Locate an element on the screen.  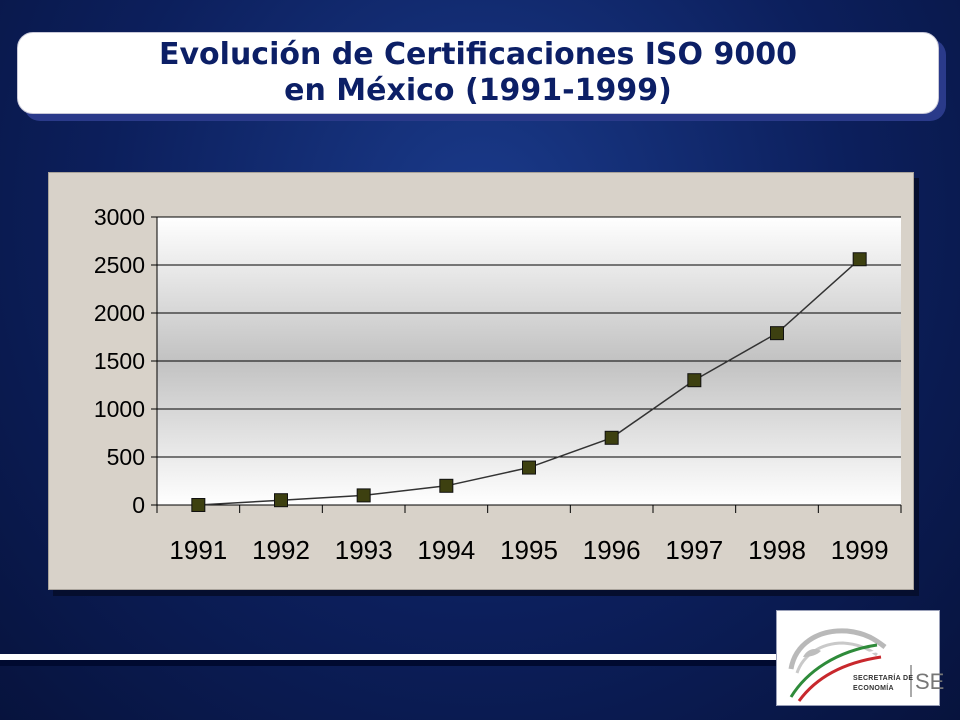
secretaria-economia-logo: SECRETARÍA DE ECONOMÍA SE is located at coordinates (860, 658).